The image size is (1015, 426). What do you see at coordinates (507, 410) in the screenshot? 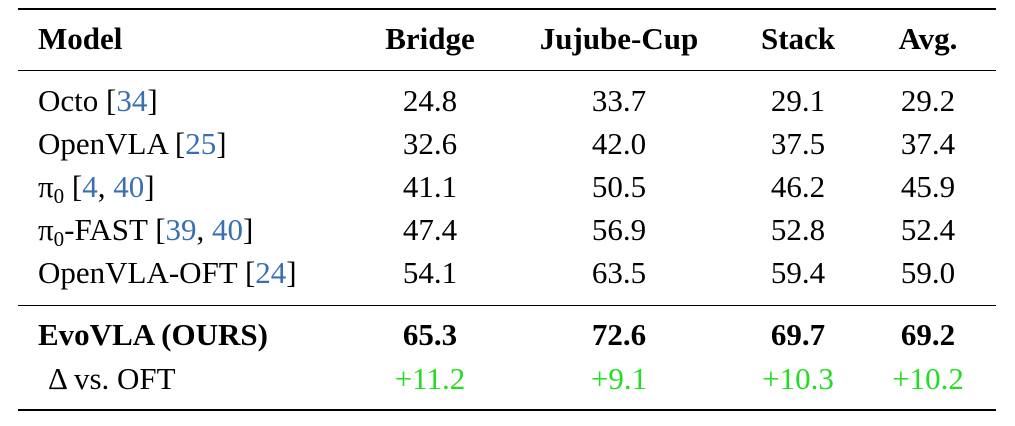
I see `bottom-rule` at bounding box center [507, 410].